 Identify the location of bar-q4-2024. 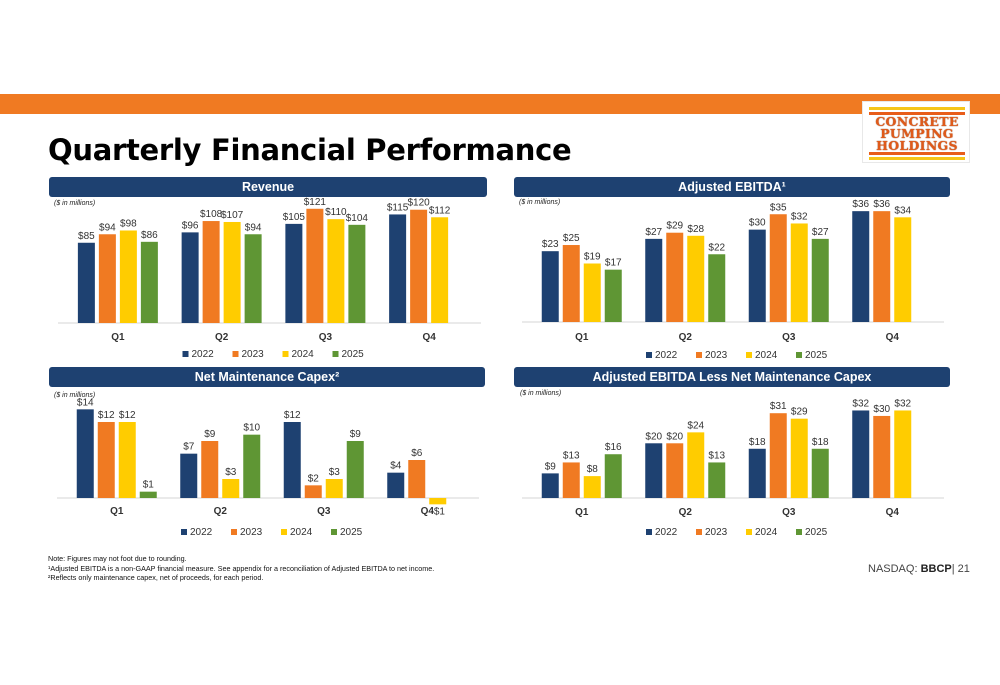
(440, 270).